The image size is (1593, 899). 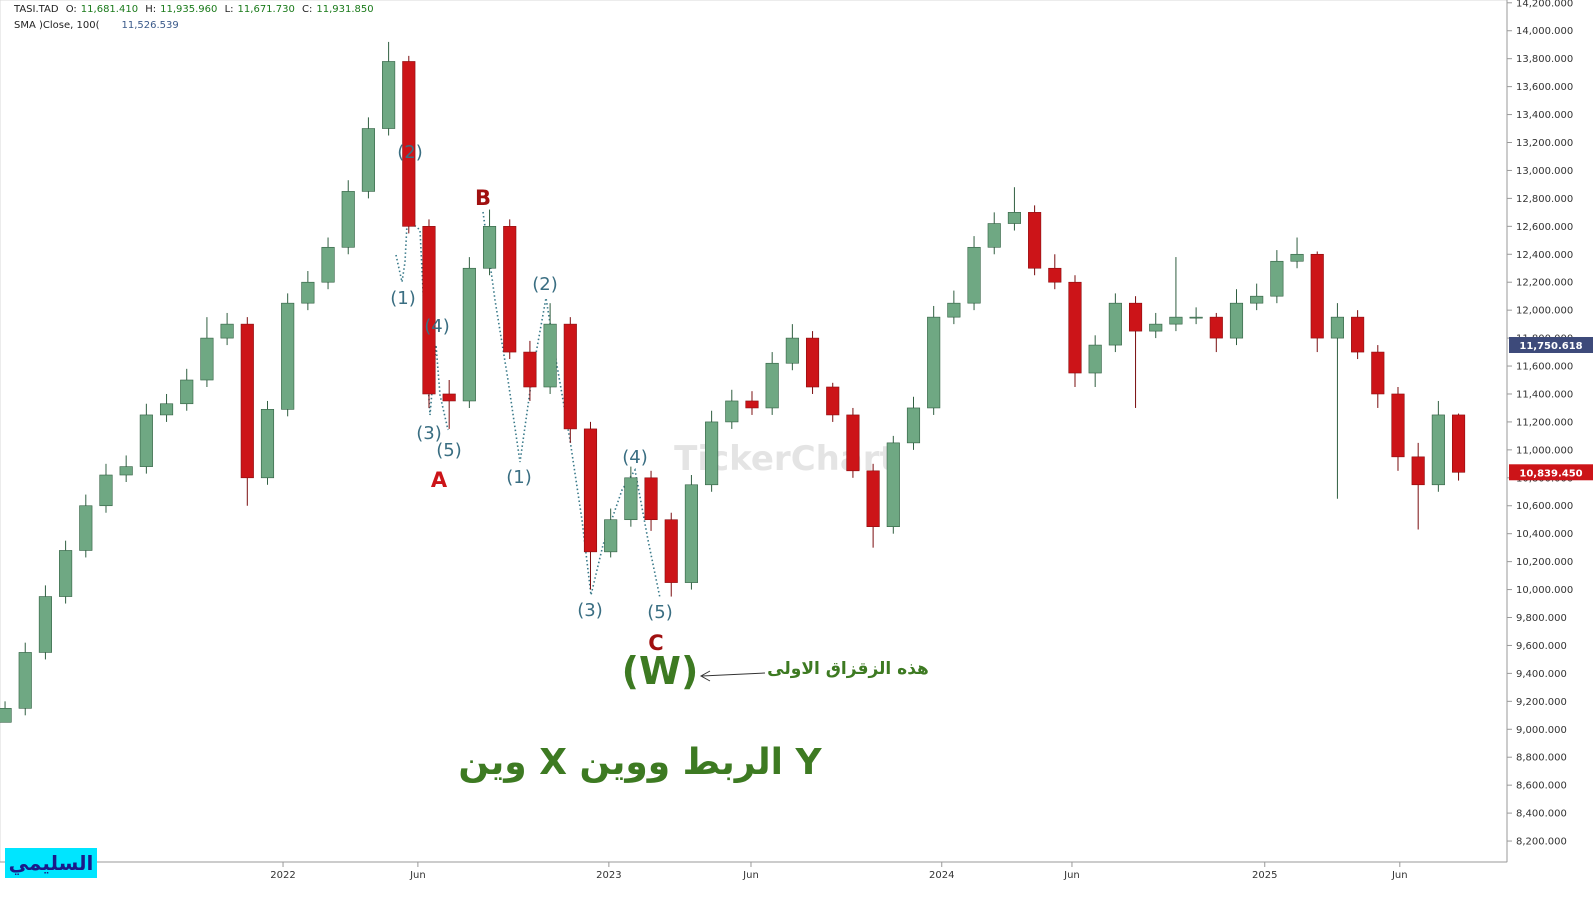 What do you see at coordinates (403, 298) in the screenshot?
I see `wave-annotation: (1)` at bounding box center [403, 298].